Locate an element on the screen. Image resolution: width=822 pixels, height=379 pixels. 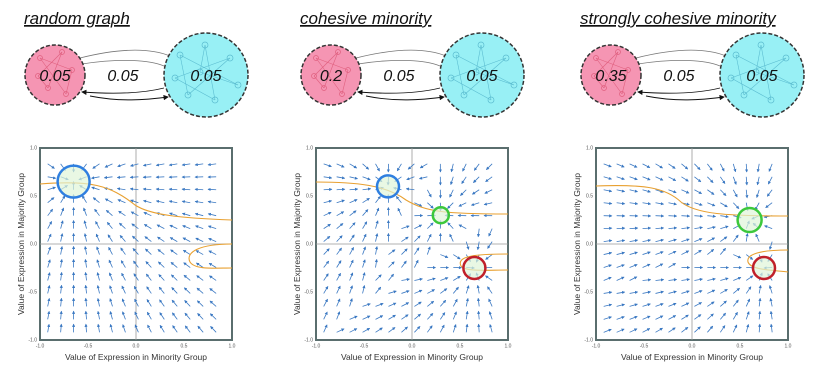
minority-density: 0.2 is located at coordinates (331, 76).